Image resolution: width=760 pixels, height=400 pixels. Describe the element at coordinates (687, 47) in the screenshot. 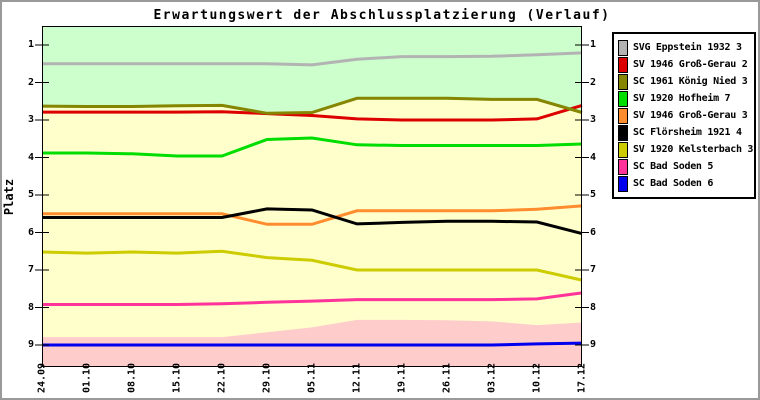

I see `legend-label: SVG Eppstein 1932 3` at that location.